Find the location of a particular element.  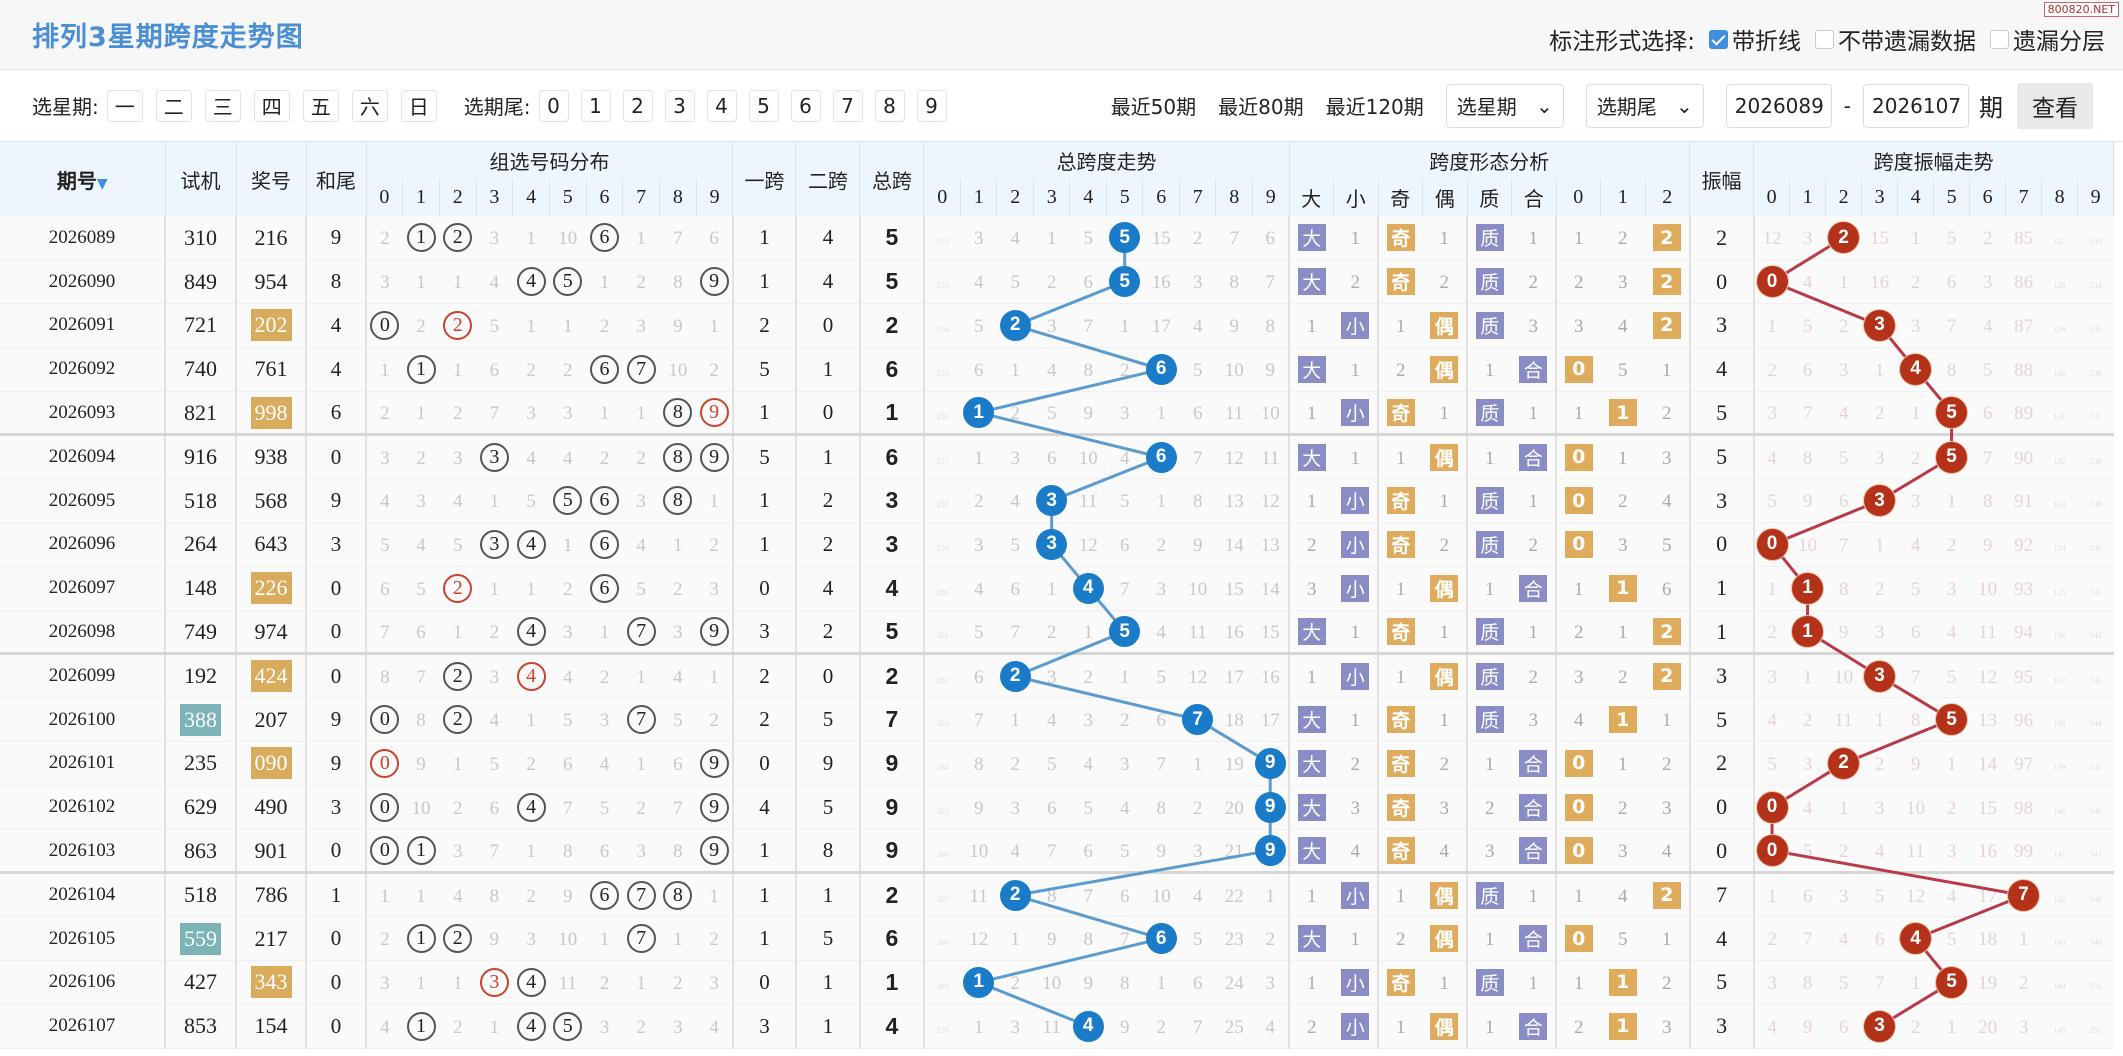

recent-80-link: 最近80期 is located at coordinates (1261, 107).